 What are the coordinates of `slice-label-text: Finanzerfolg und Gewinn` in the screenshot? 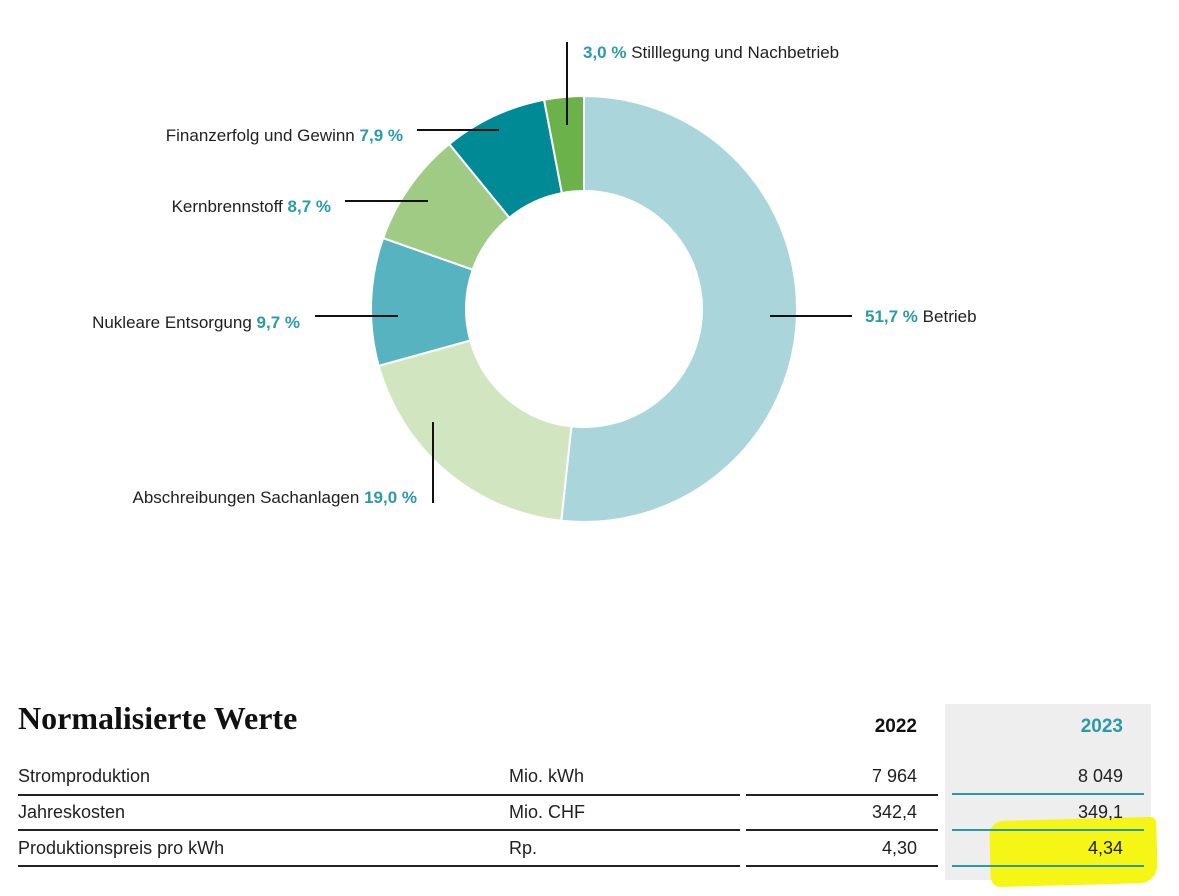 It's located at (260, 135).